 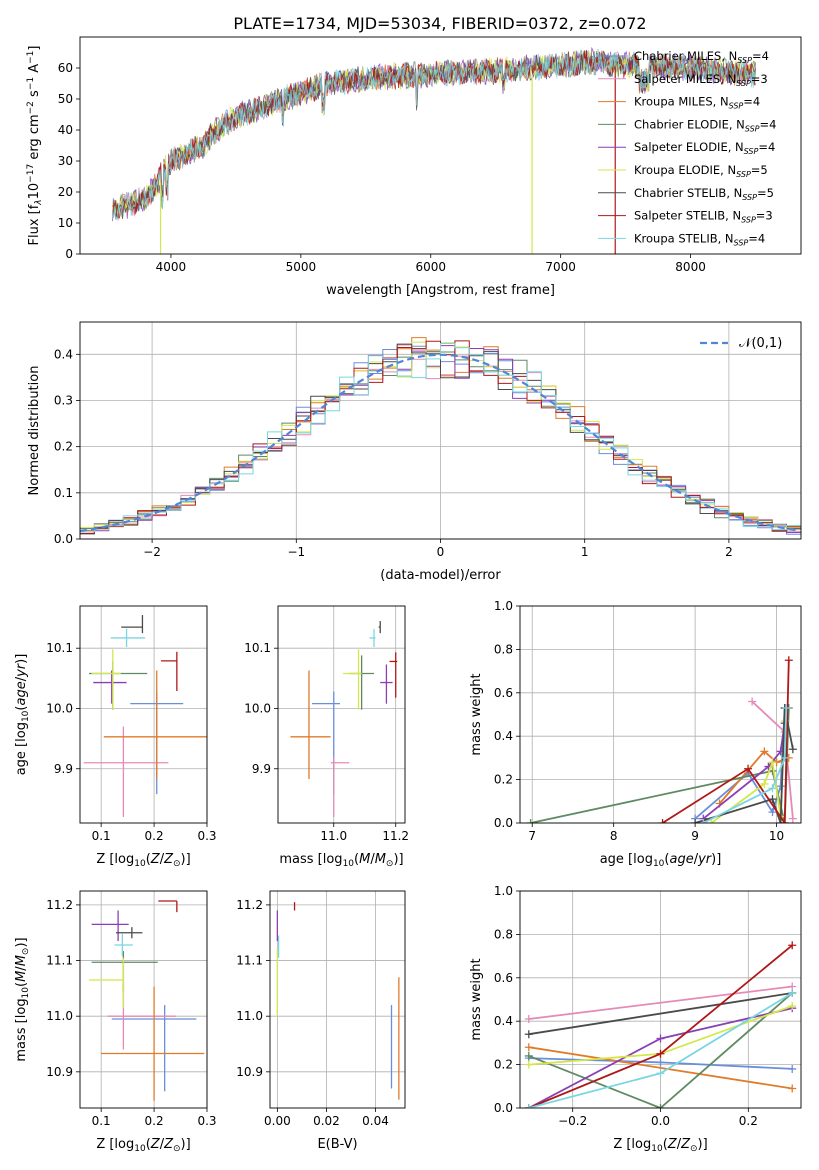 I want to click on x-tick-label: 8000, so click(x=690, y=267).